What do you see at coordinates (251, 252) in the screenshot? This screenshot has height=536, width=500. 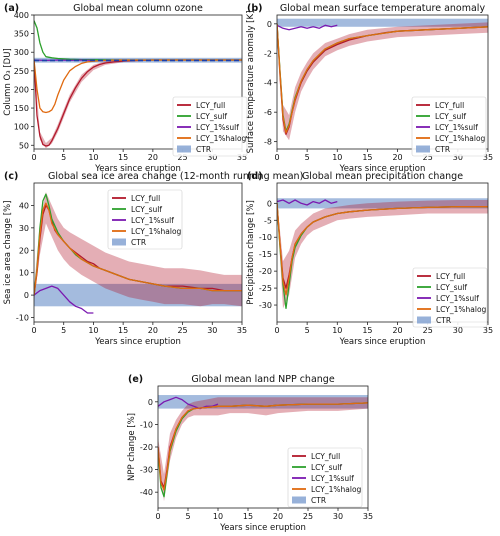 I see `y-axis-label: Precipitation change [%]` at bounding box center [251, 252].